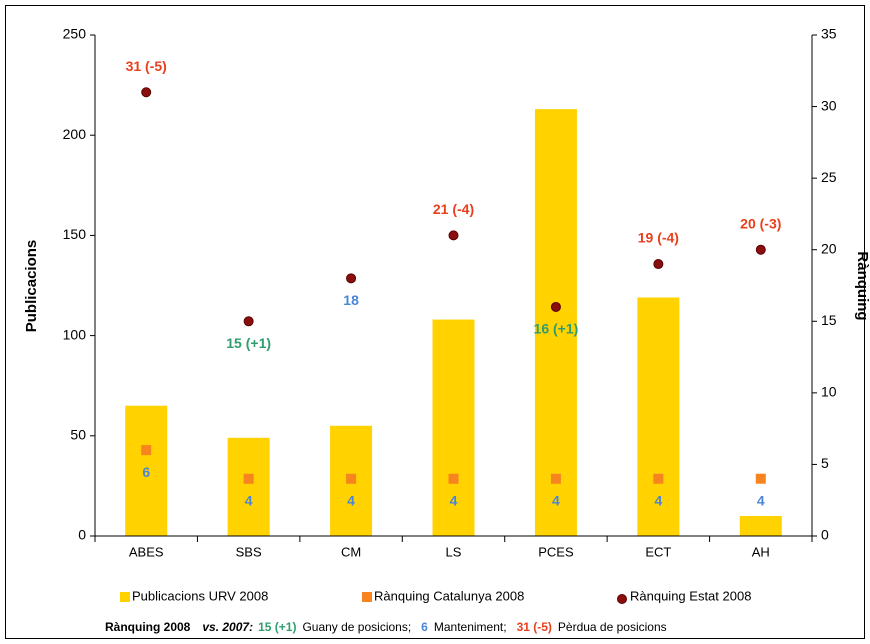 This screenshot has width=870, height=644. What do you see at coordinates (82, 535) in the screenshot?
I see `y-tick-label: 0` at bounding box center [82, 535].